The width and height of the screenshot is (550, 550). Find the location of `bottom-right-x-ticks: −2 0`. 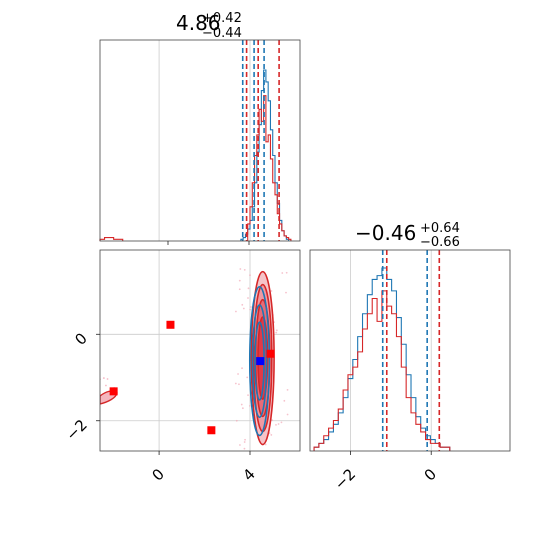

bottom-right-x-ticks: −2 0 is located at coordinates (385, 472).